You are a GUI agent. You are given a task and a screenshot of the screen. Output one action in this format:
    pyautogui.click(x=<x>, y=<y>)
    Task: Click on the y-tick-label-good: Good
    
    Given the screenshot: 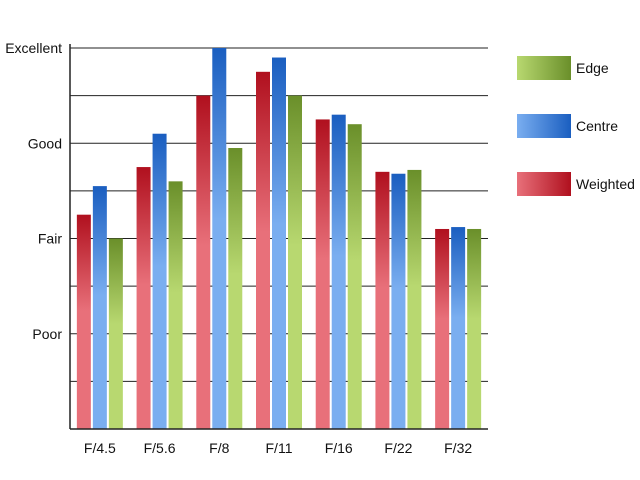 What is the action you would take?
    pyautogui.click(x=45, y=143)
    